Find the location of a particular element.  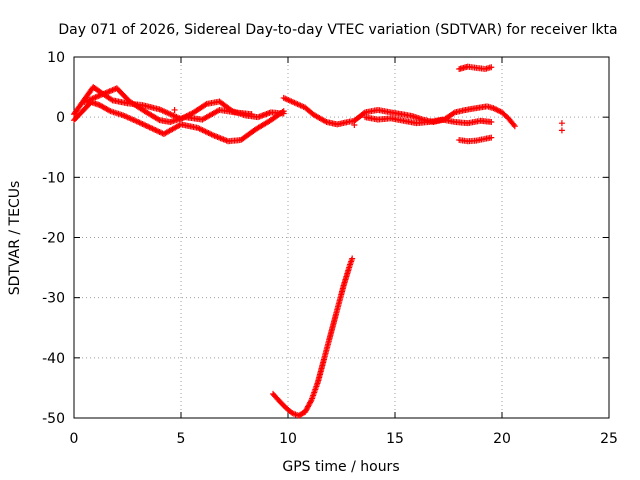

x-tick-label: 10 is located at coordinates (288, 439).